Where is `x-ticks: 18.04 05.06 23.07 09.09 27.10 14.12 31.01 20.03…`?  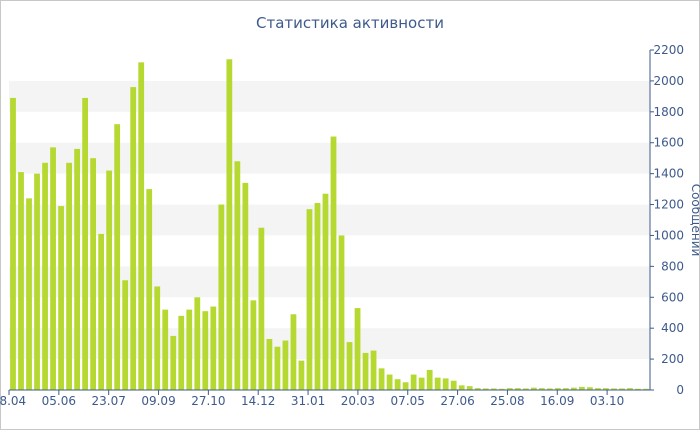
x-ticks: 18.04 05.06 23.07 09.09 27.10 14.12 31.01 20.03… is located at coordinates (312, 399).